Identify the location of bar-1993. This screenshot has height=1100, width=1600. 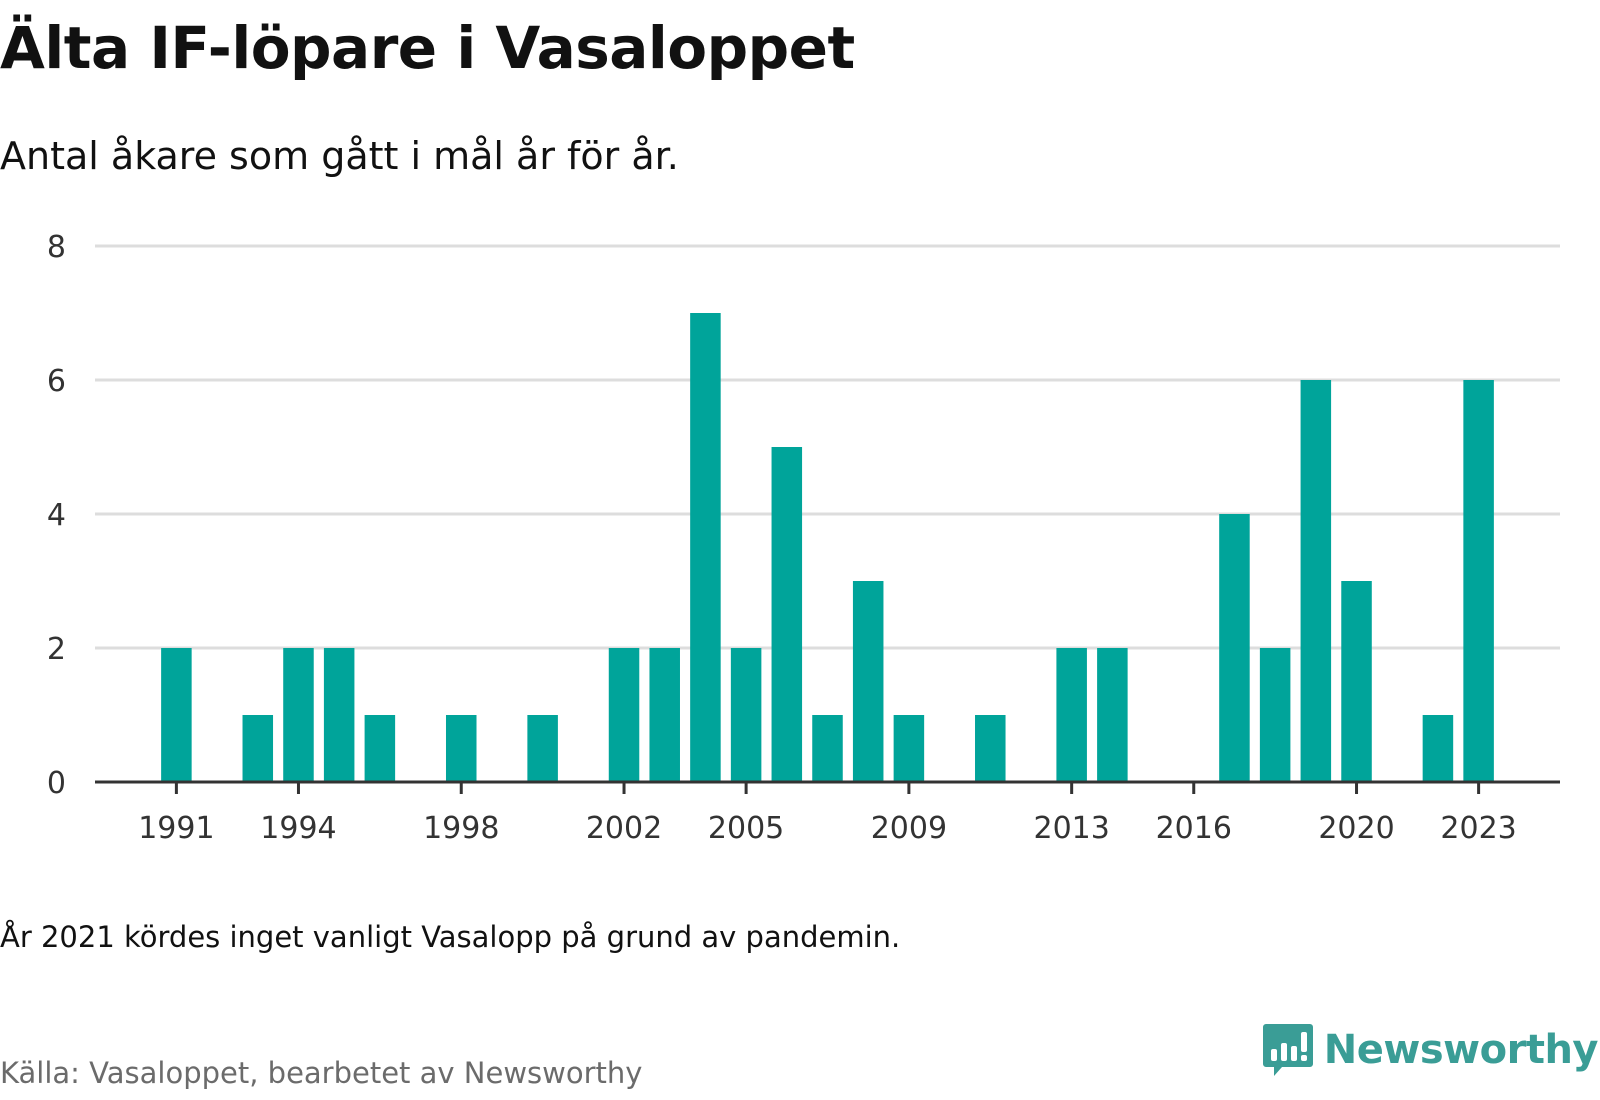
(258, 748).